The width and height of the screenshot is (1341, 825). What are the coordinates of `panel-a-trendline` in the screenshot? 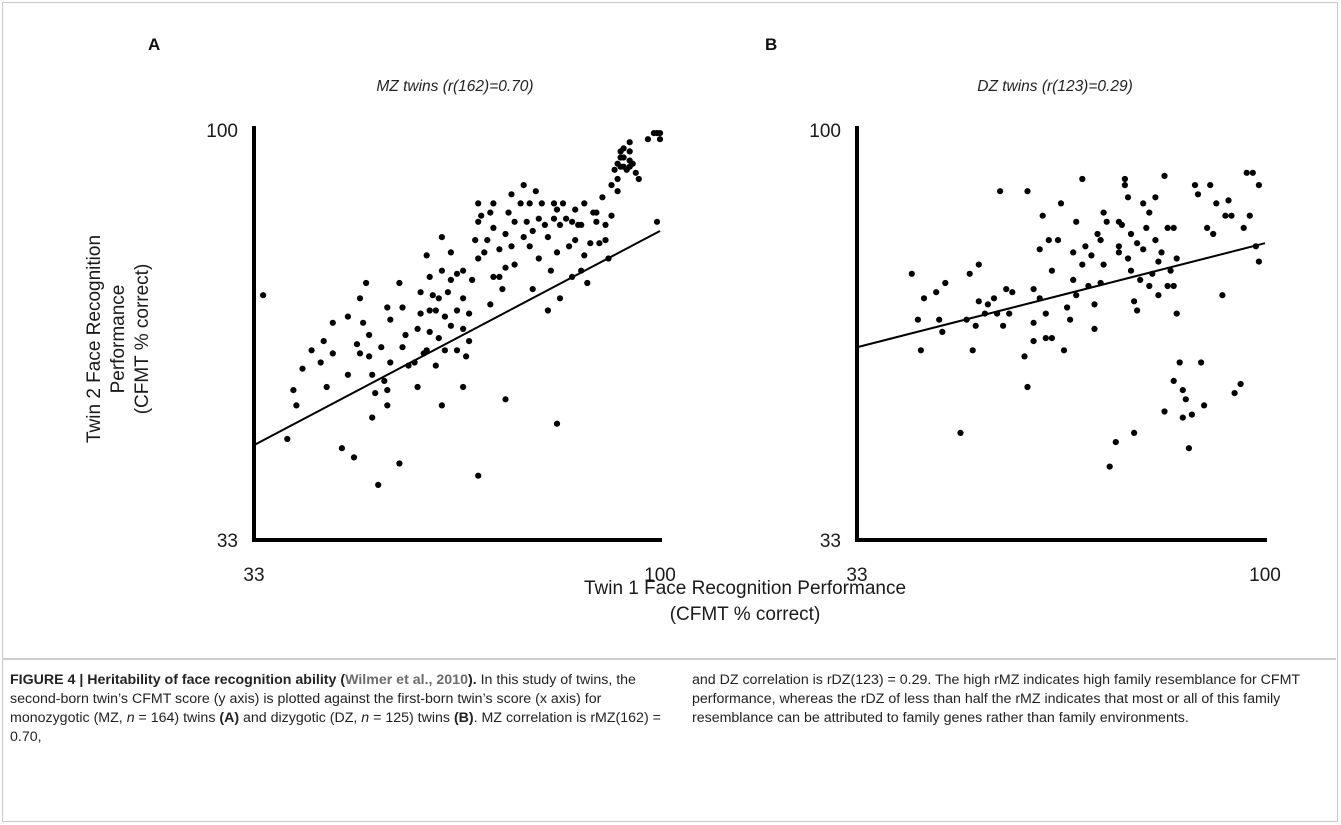 It's located at (457, 338).